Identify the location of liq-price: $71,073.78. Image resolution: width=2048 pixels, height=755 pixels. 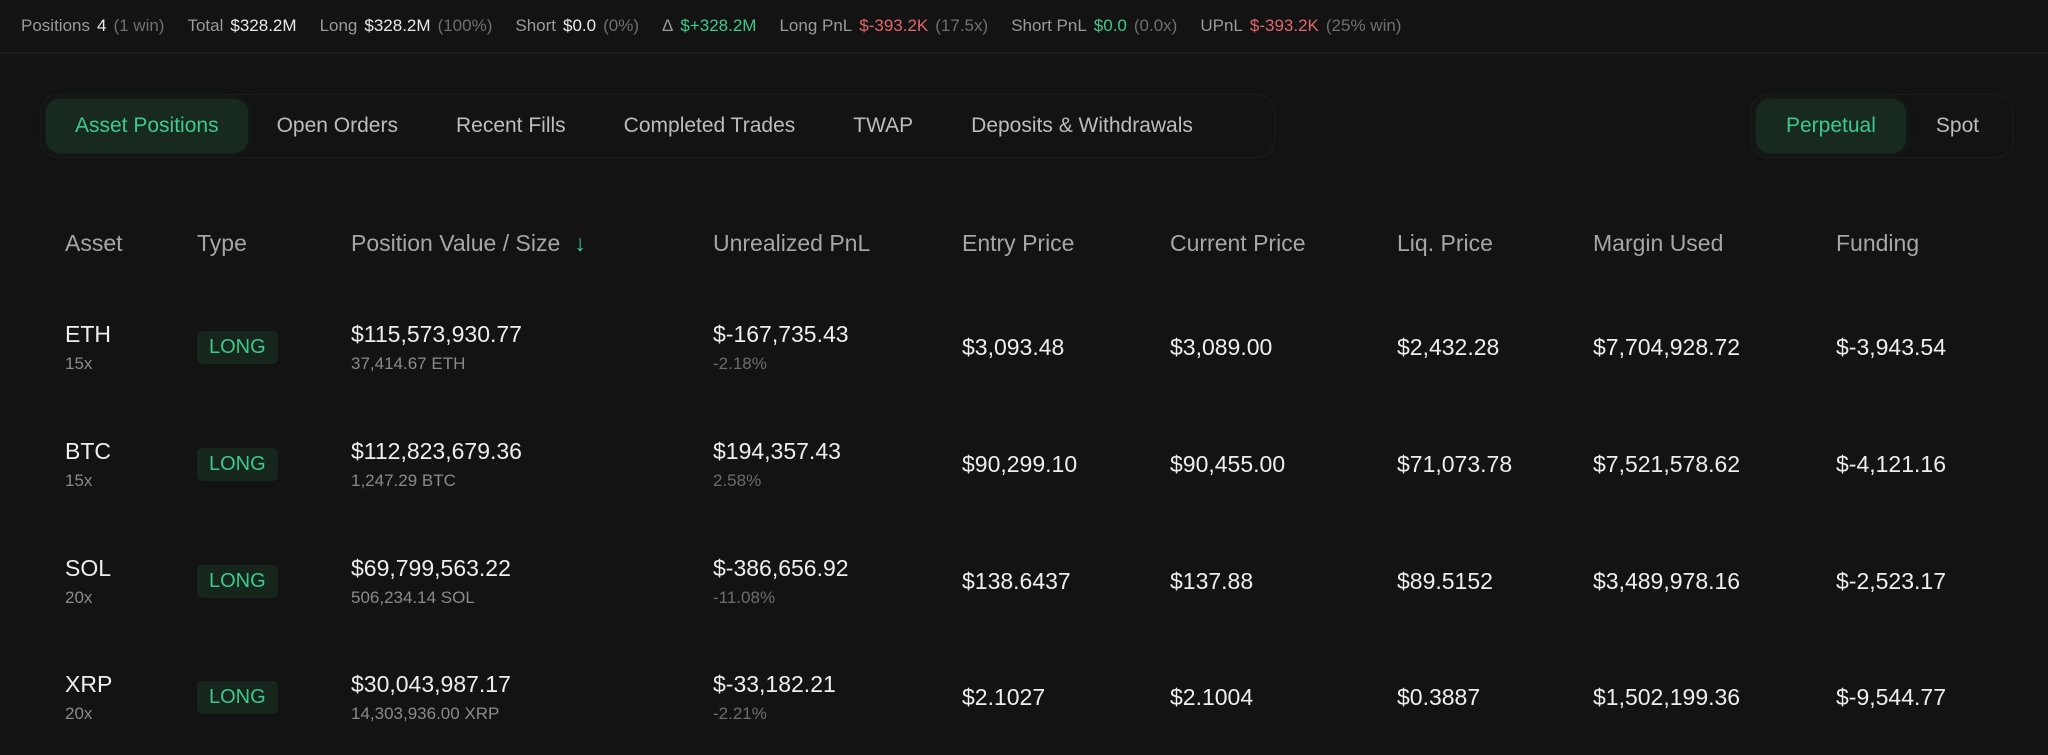
(1455, 463).